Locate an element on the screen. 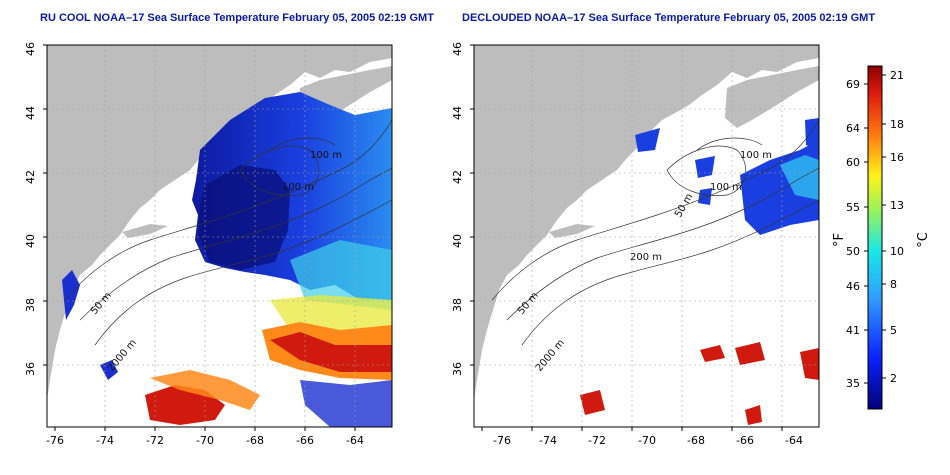 Image resolution: width=950 pixels, height=475 pixels. left-contour-label-100m-north: 100 m is located at coordinates (326, 155).